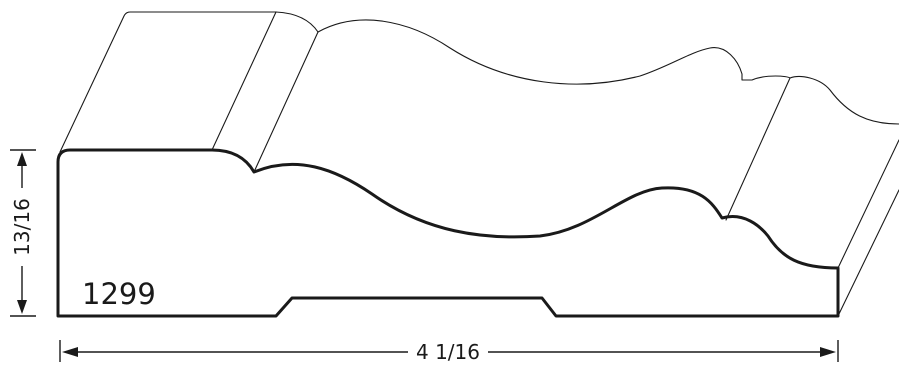 Image resolution: width=899 pixels, height=367 pixels. Describe the element at coordinates (22, 227) in the screenshot. I see `height-dimension-label: 13/16` at that location.